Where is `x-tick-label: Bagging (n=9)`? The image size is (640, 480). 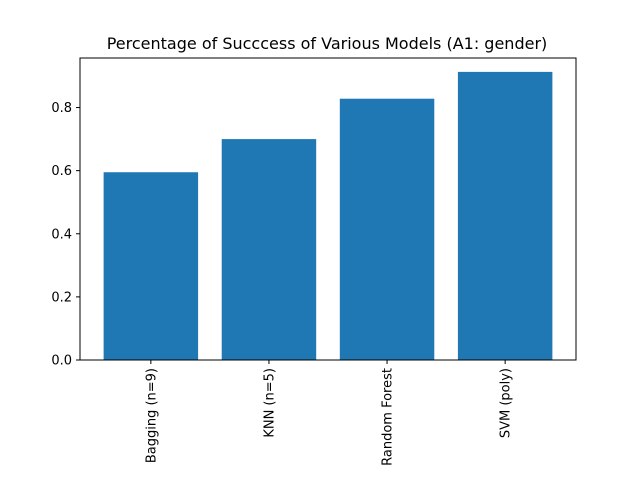 x-tick-label: Bagging (n=9) is located at coordinates (151, 415).